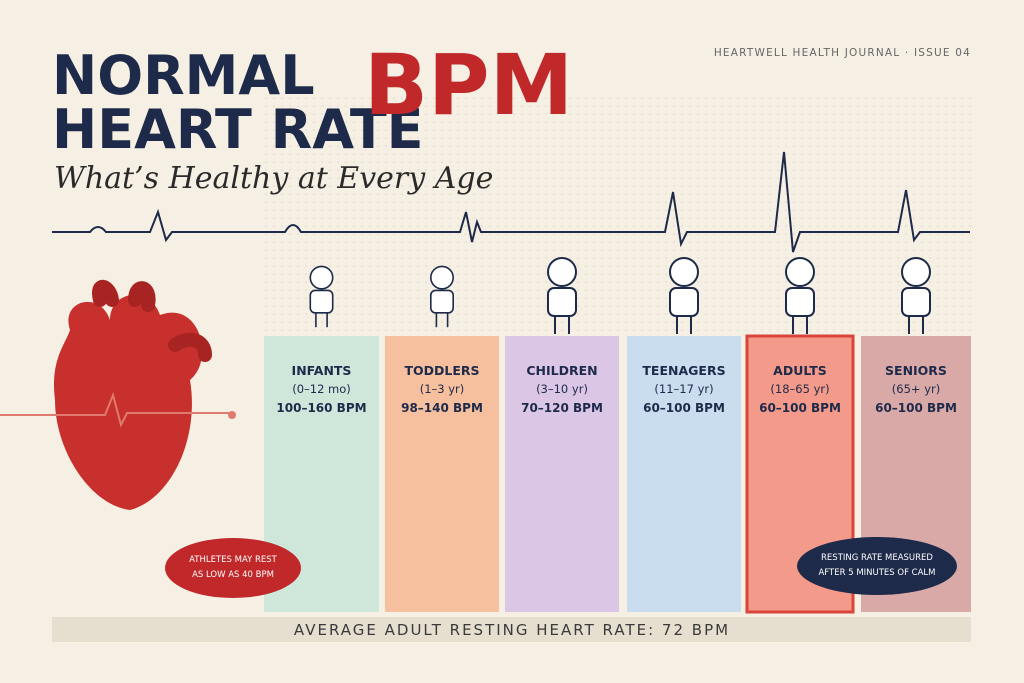 This screenshot has width=1024, height=683. I want to click on group-name: INFANTS, so click(322, 370).